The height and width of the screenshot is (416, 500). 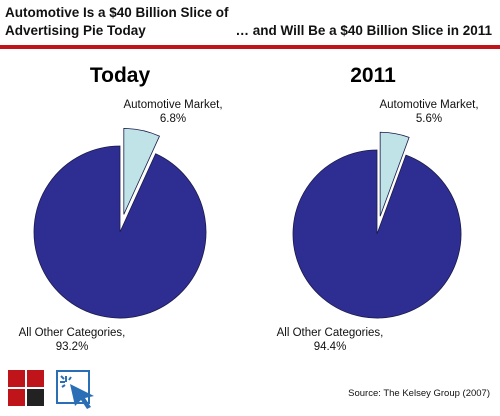 What do you see at coordinates (330, 347) in the screenshot?
I see `slice-value-text: 94.4%` at bounding box center [330, 347].